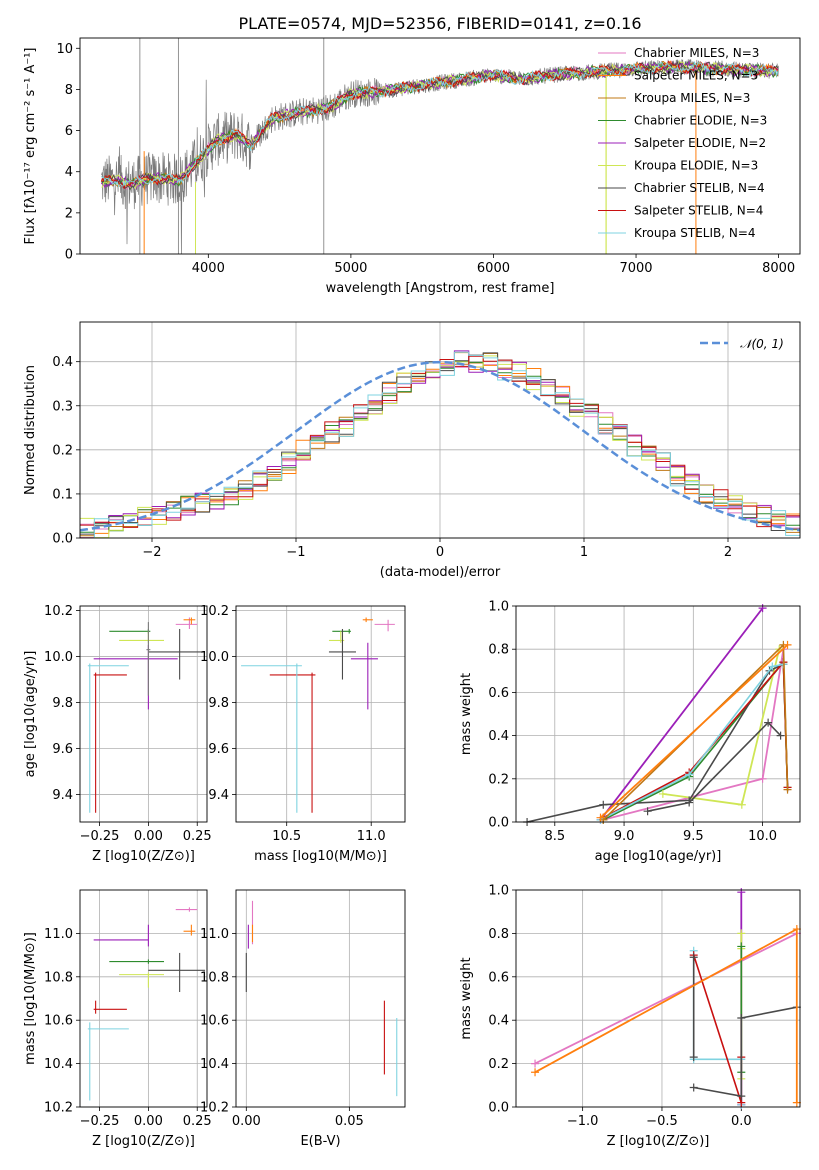  Describe the element at coordinates (700, 143) in the screenshot. I see `legend-label: Salpeter ELODIE, N=2` at that location.